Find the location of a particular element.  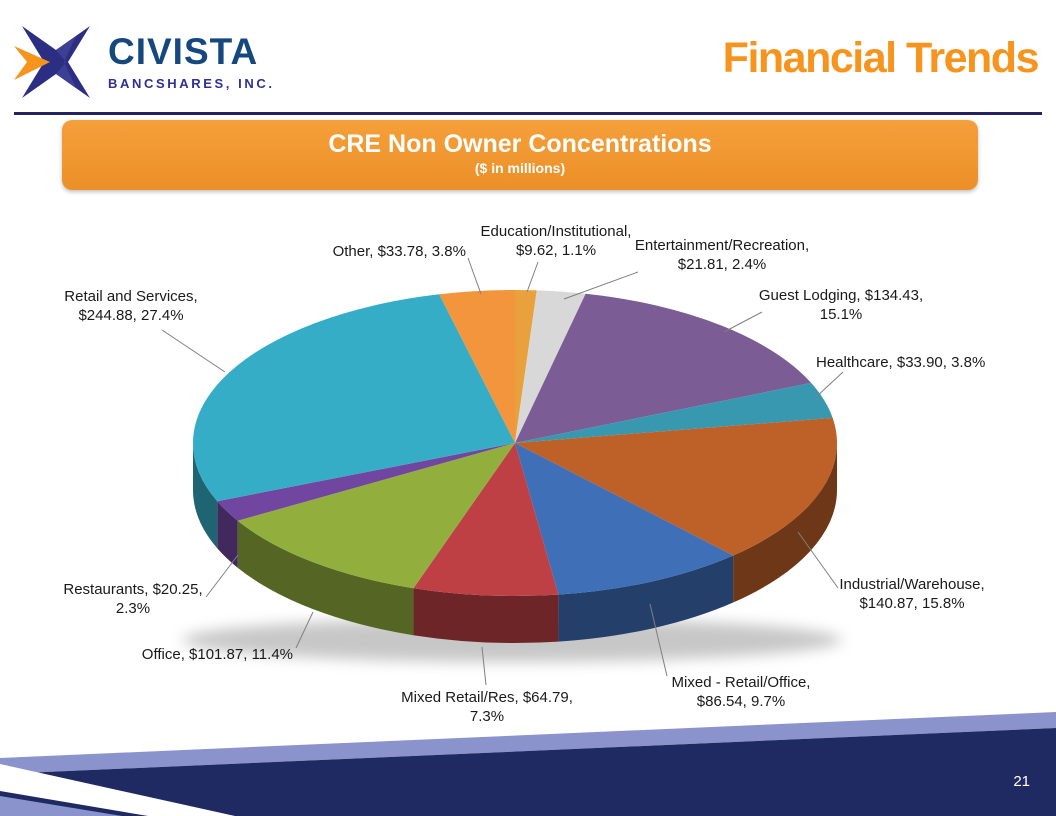

brand-text: CIVISTA BANCSHARES, INC. is located at coordinates (191, 62).